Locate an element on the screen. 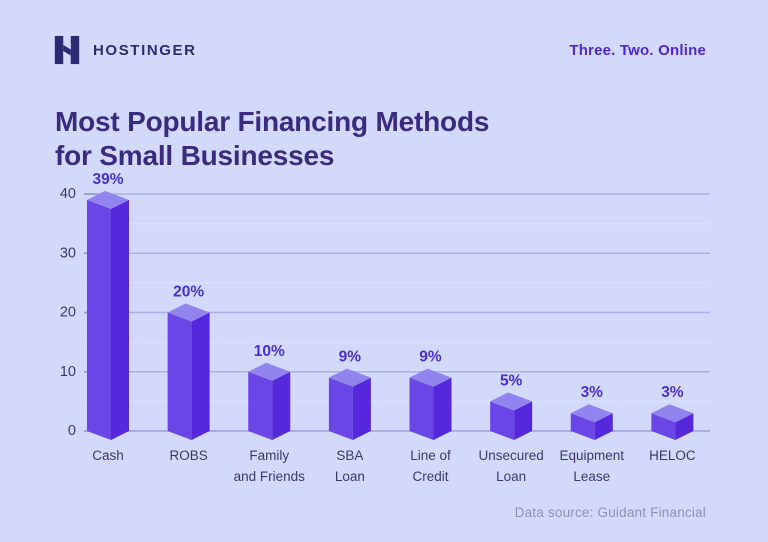 The width and height of the screenshot is (768, 542). bar-cash is located at coordinates (108, 315).